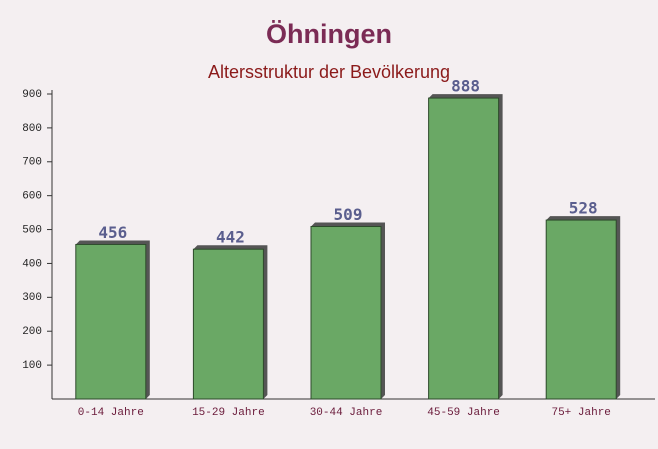 The width and height of the screenshot is (658, 449). What do you see at coordinates (465, 86) in the screenshot?
I see `value-label: 888` at bounding box center [465, 86].